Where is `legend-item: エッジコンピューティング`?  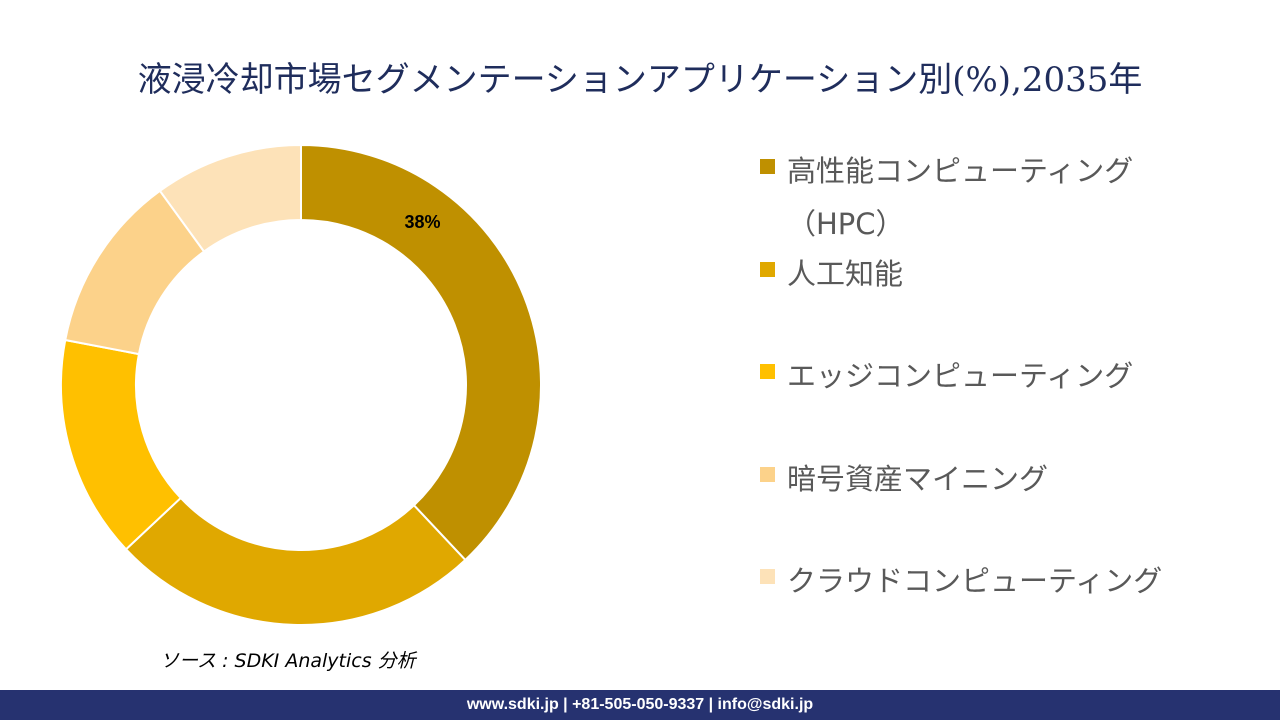
legend-item: エッジコンピューティング is located at coordinates (971, 376).